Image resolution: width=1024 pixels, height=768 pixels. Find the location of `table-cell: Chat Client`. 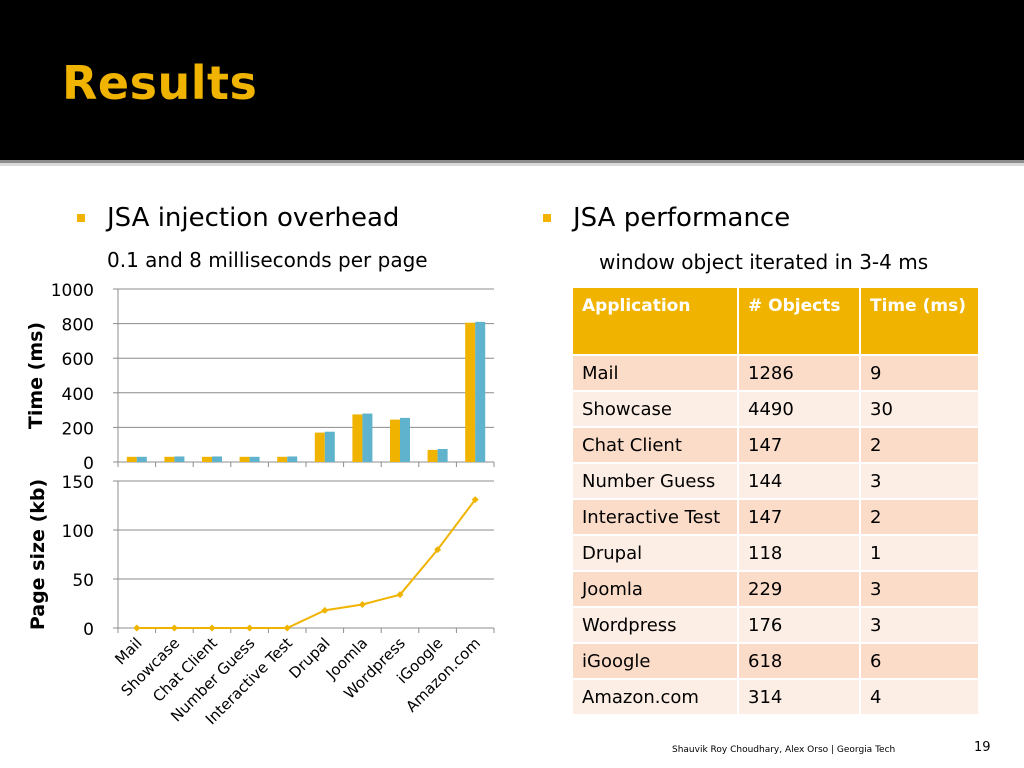

table-cell: Chat Client is located at coordinates (655, 445).